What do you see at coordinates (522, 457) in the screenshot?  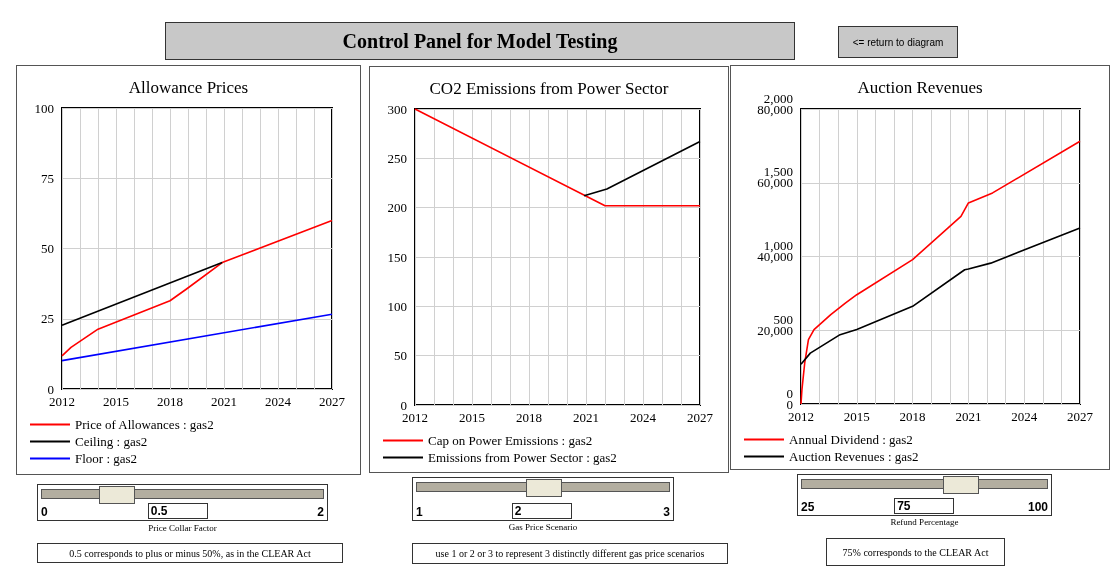 I see `legend-label: Emissions from Power Sector : gas2` at bounding box center [522, 457].